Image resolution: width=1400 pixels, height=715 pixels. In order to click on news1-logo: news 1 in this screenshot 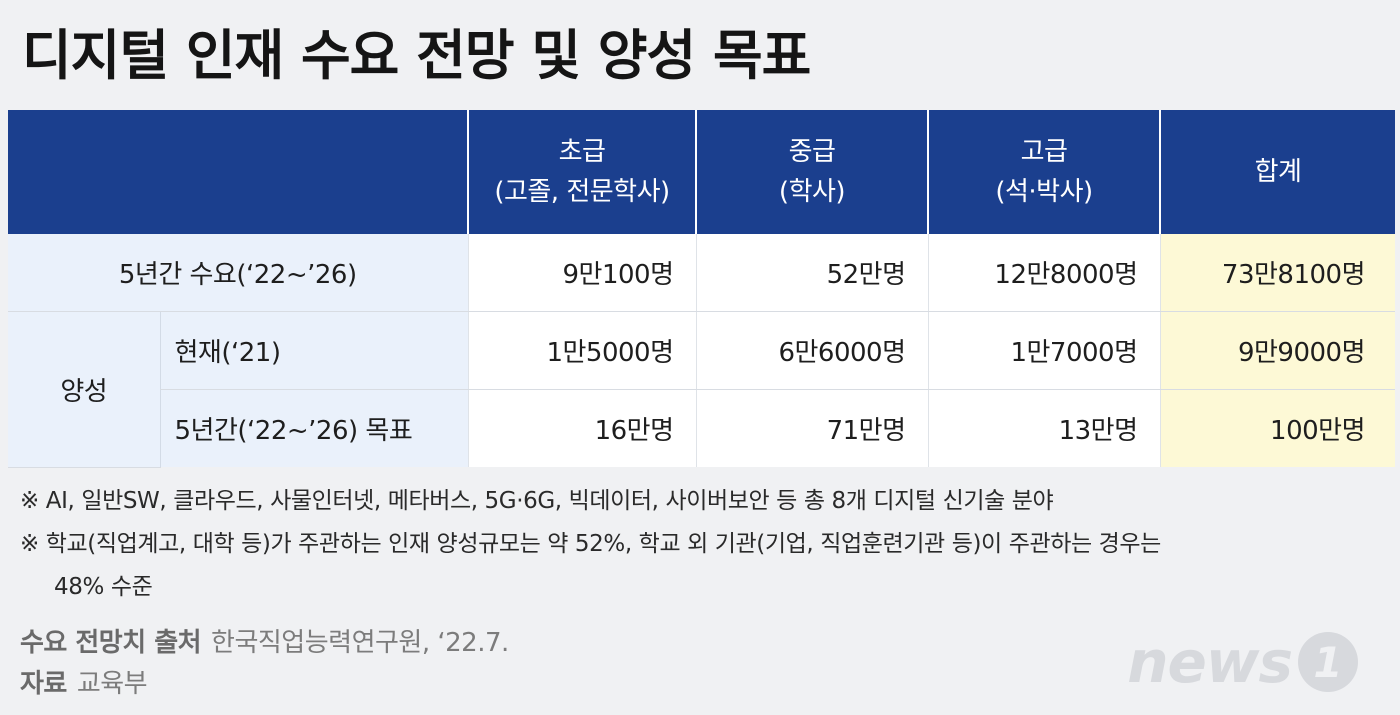, I will do `click(1243, 662)`.